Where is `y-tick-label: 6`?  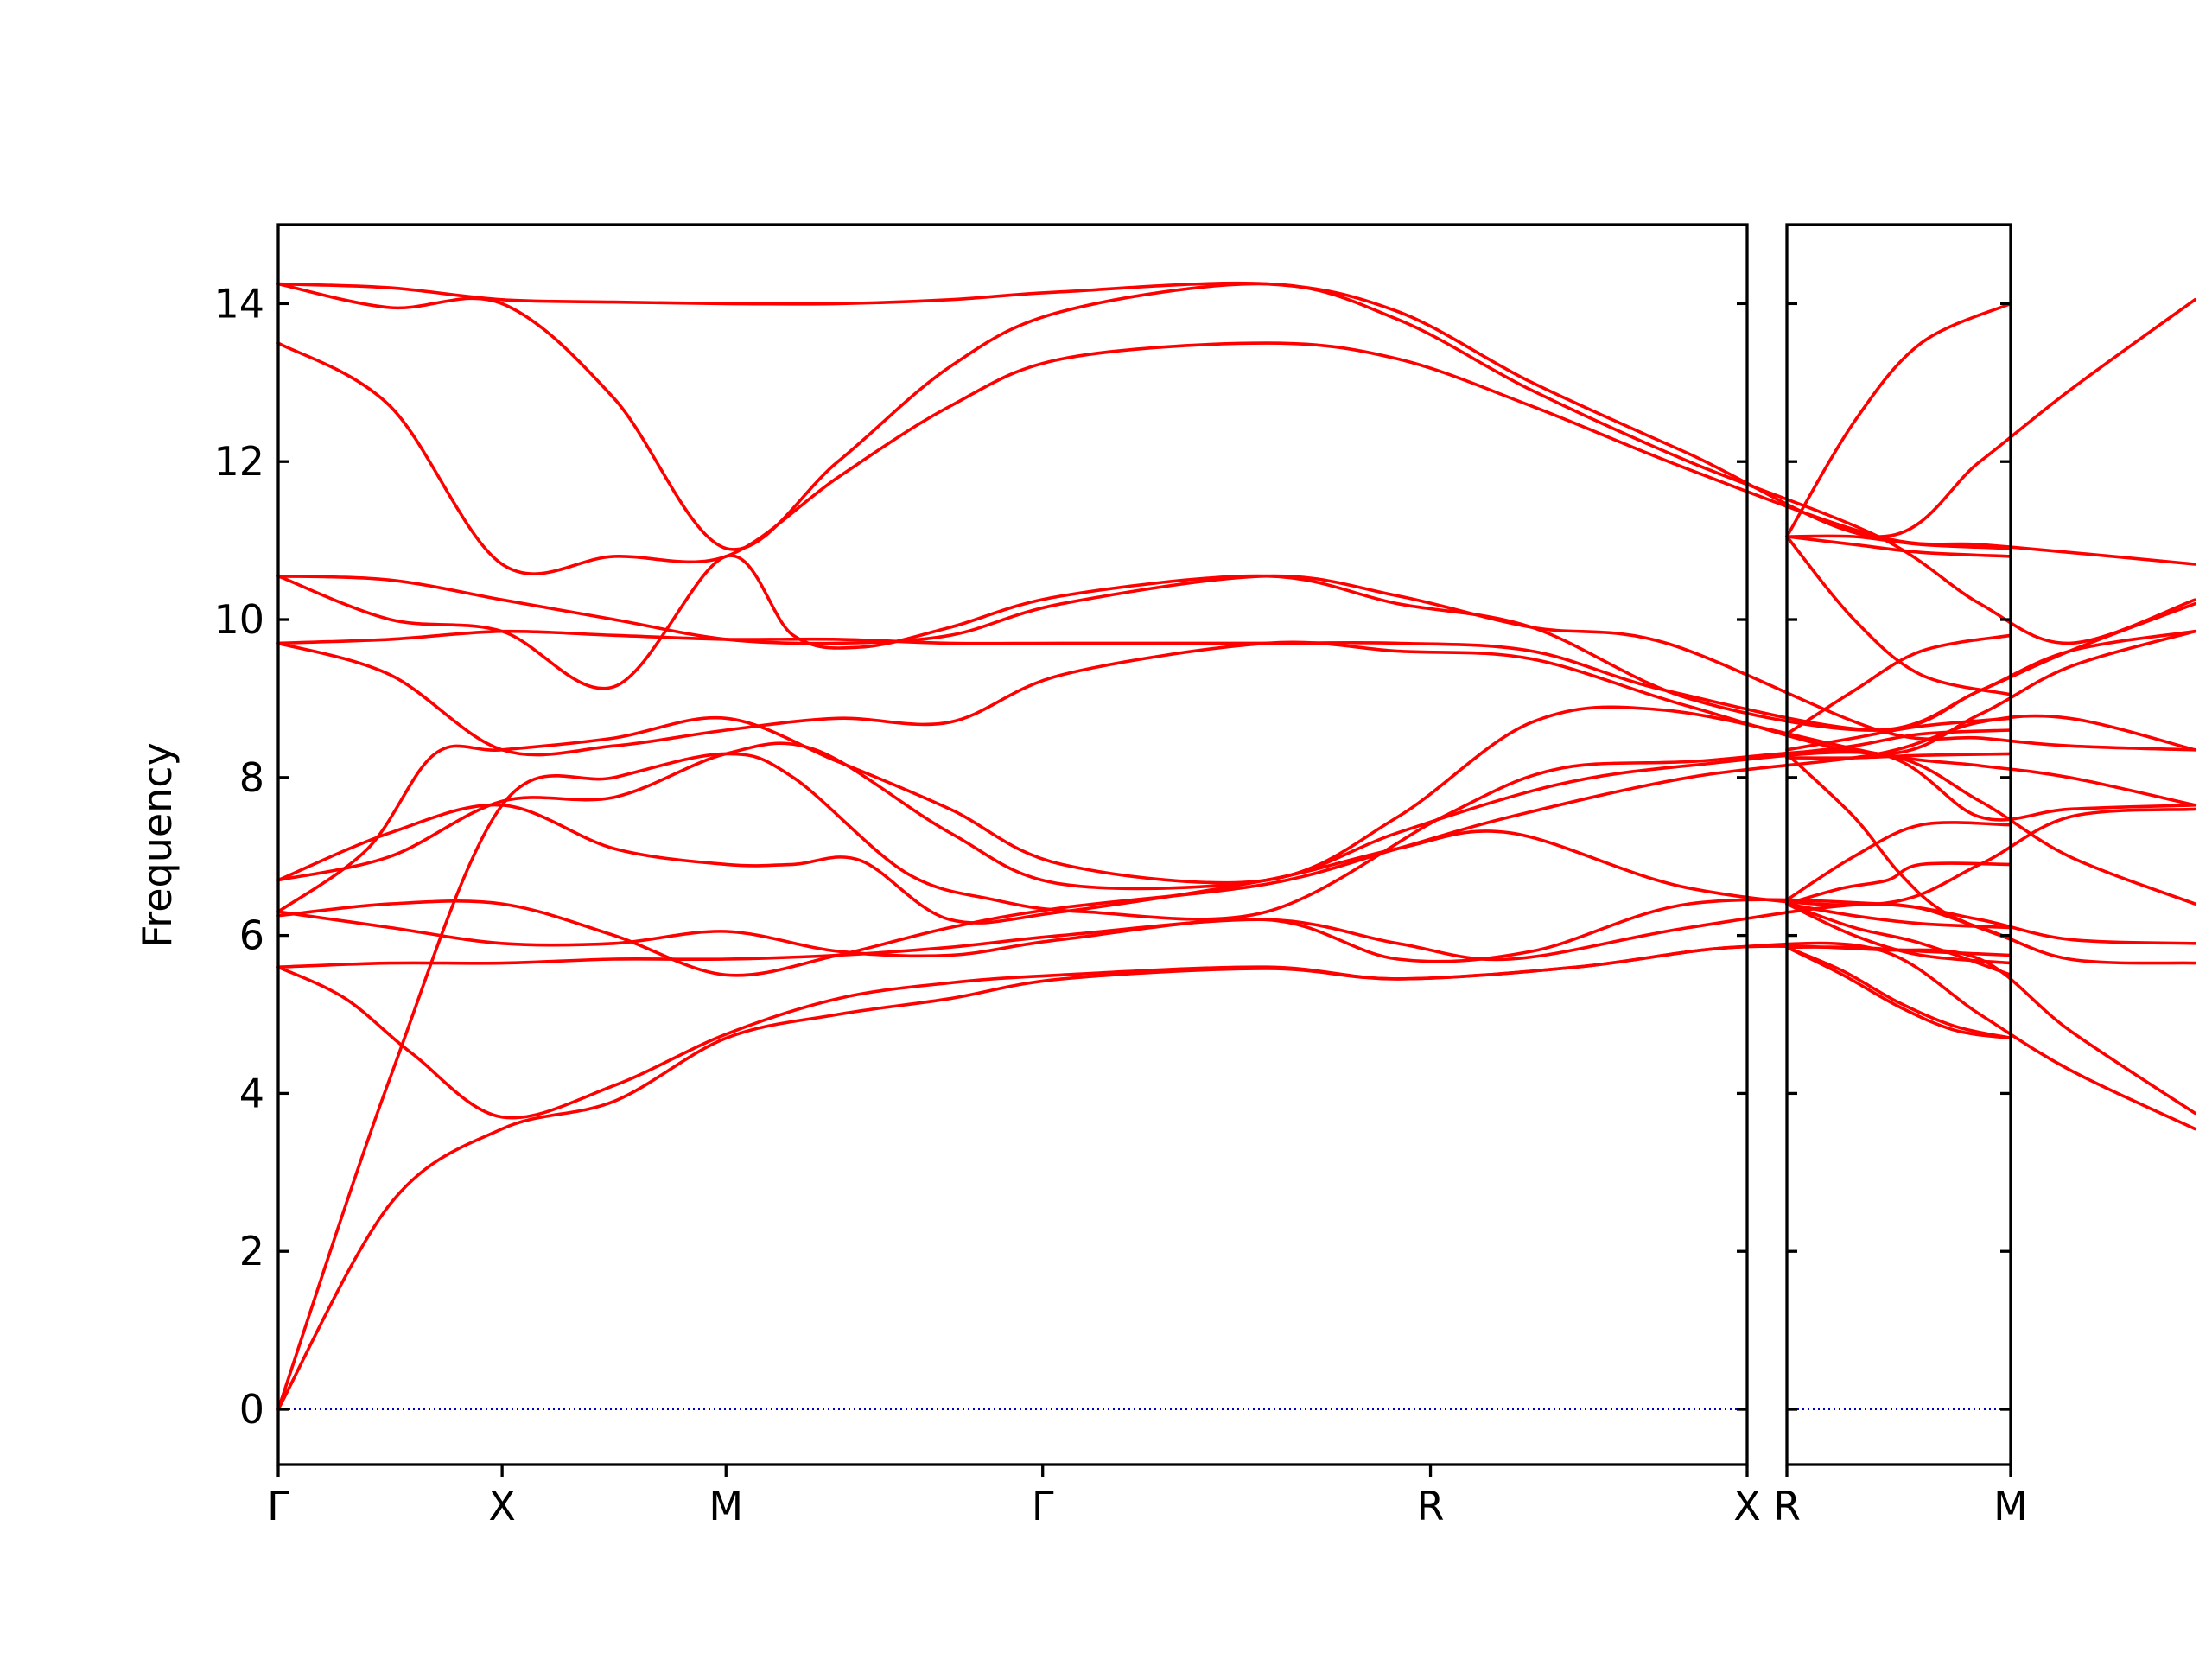
y-tick-label: 6 is located at coordinates (251, 936).